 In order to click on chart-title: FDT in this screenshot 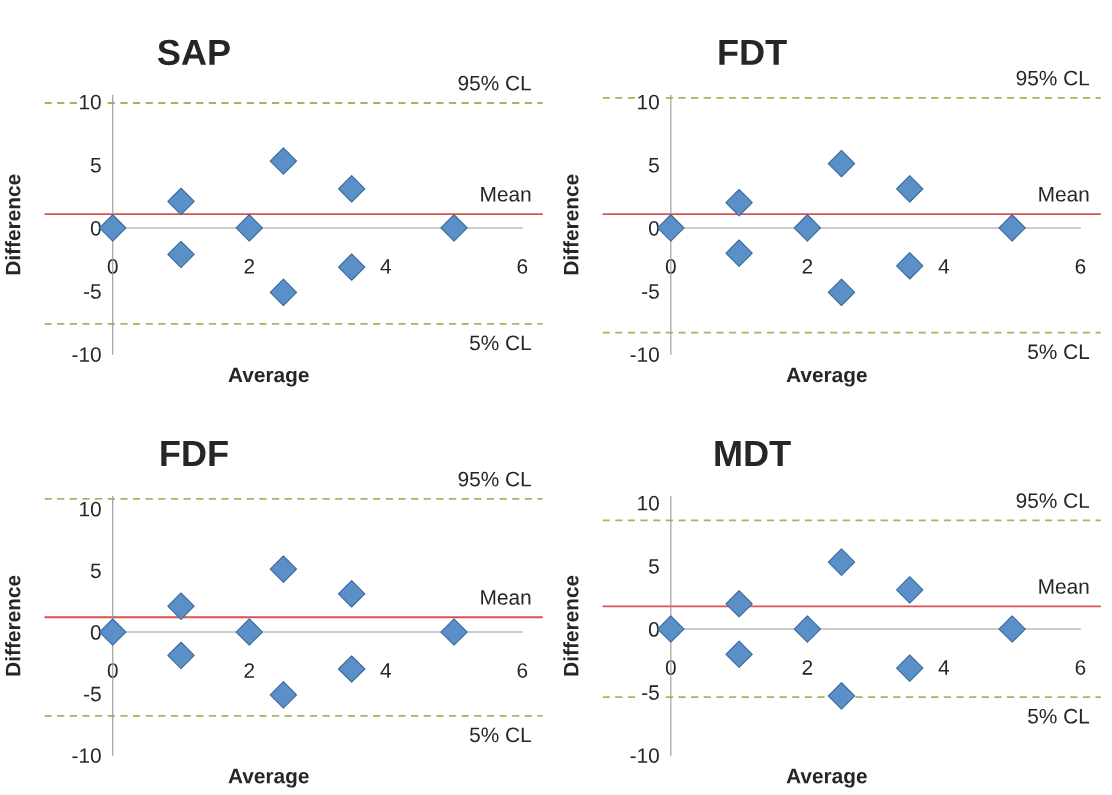, I will do `click(753, 52)`.